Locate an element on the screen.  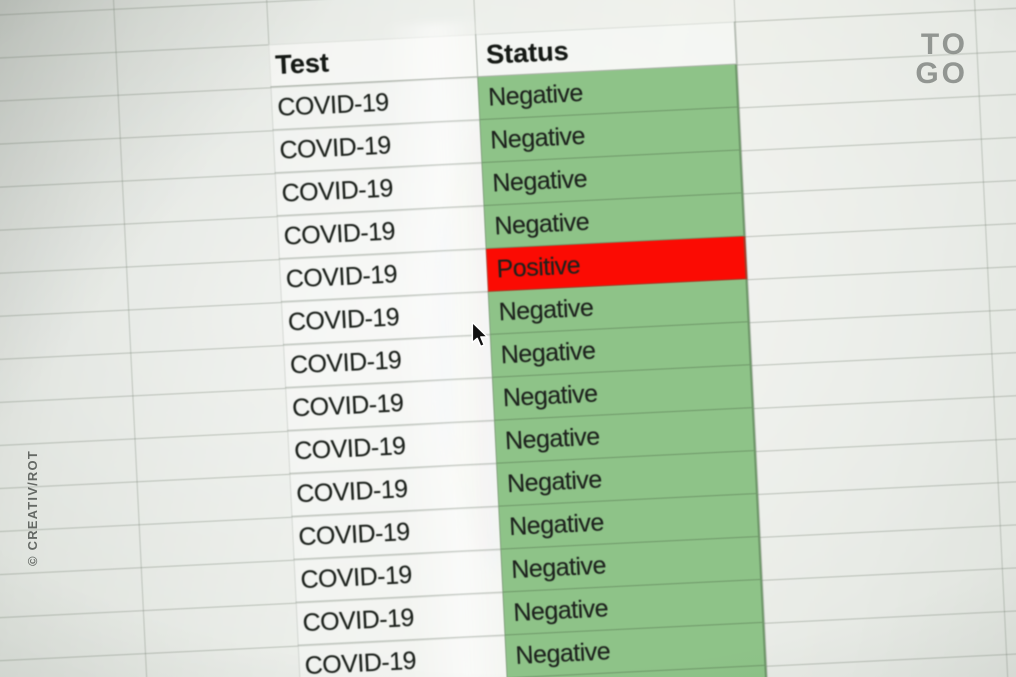
copyright-credit: © CREATIV/ROT is located at coordinates (32, 508).